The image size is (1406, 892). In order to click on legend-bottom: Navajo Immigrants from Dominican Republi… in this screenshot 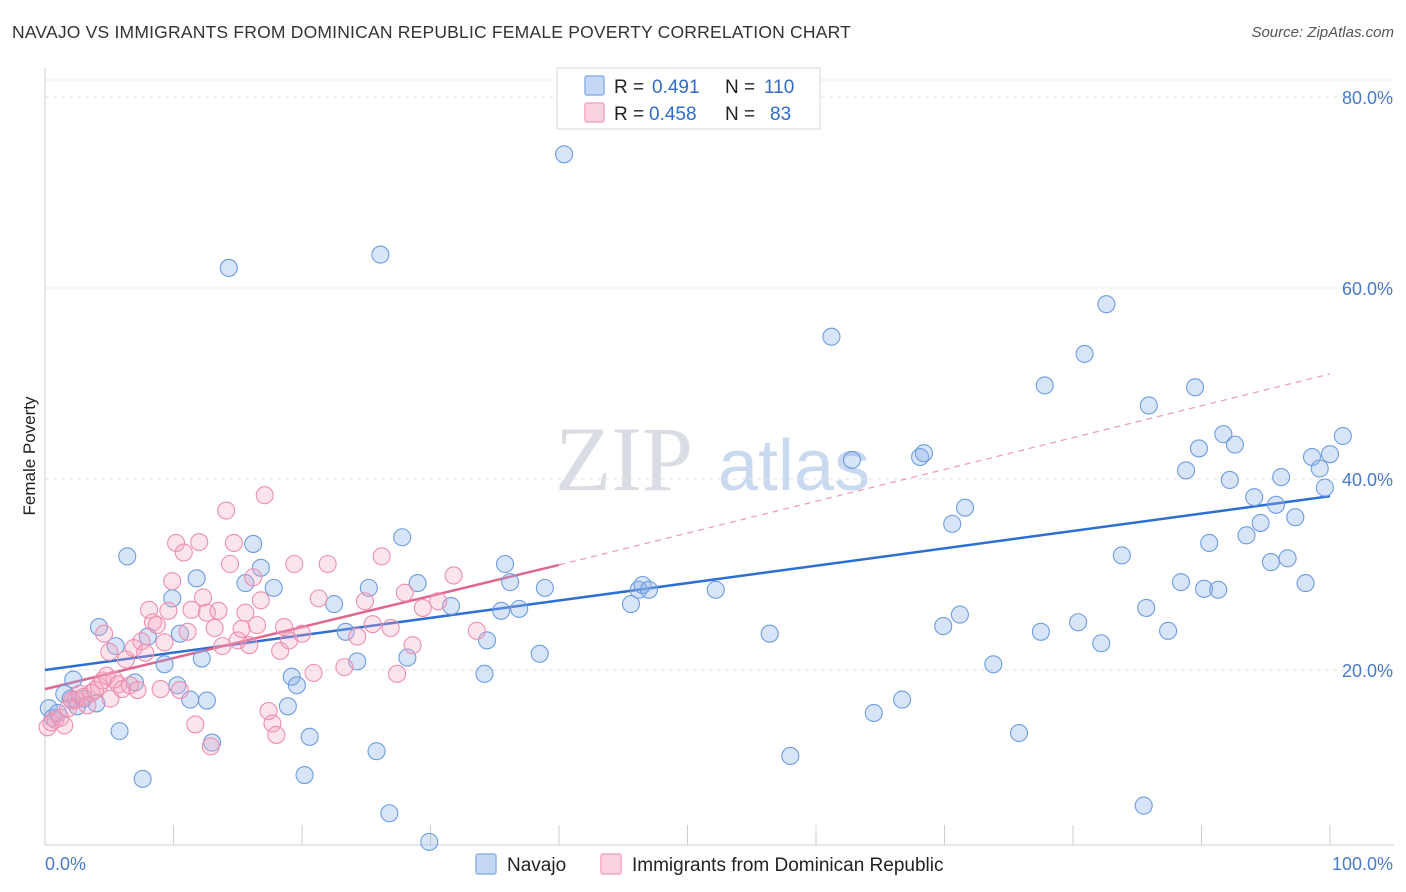, I will do `click(709, 864)`.